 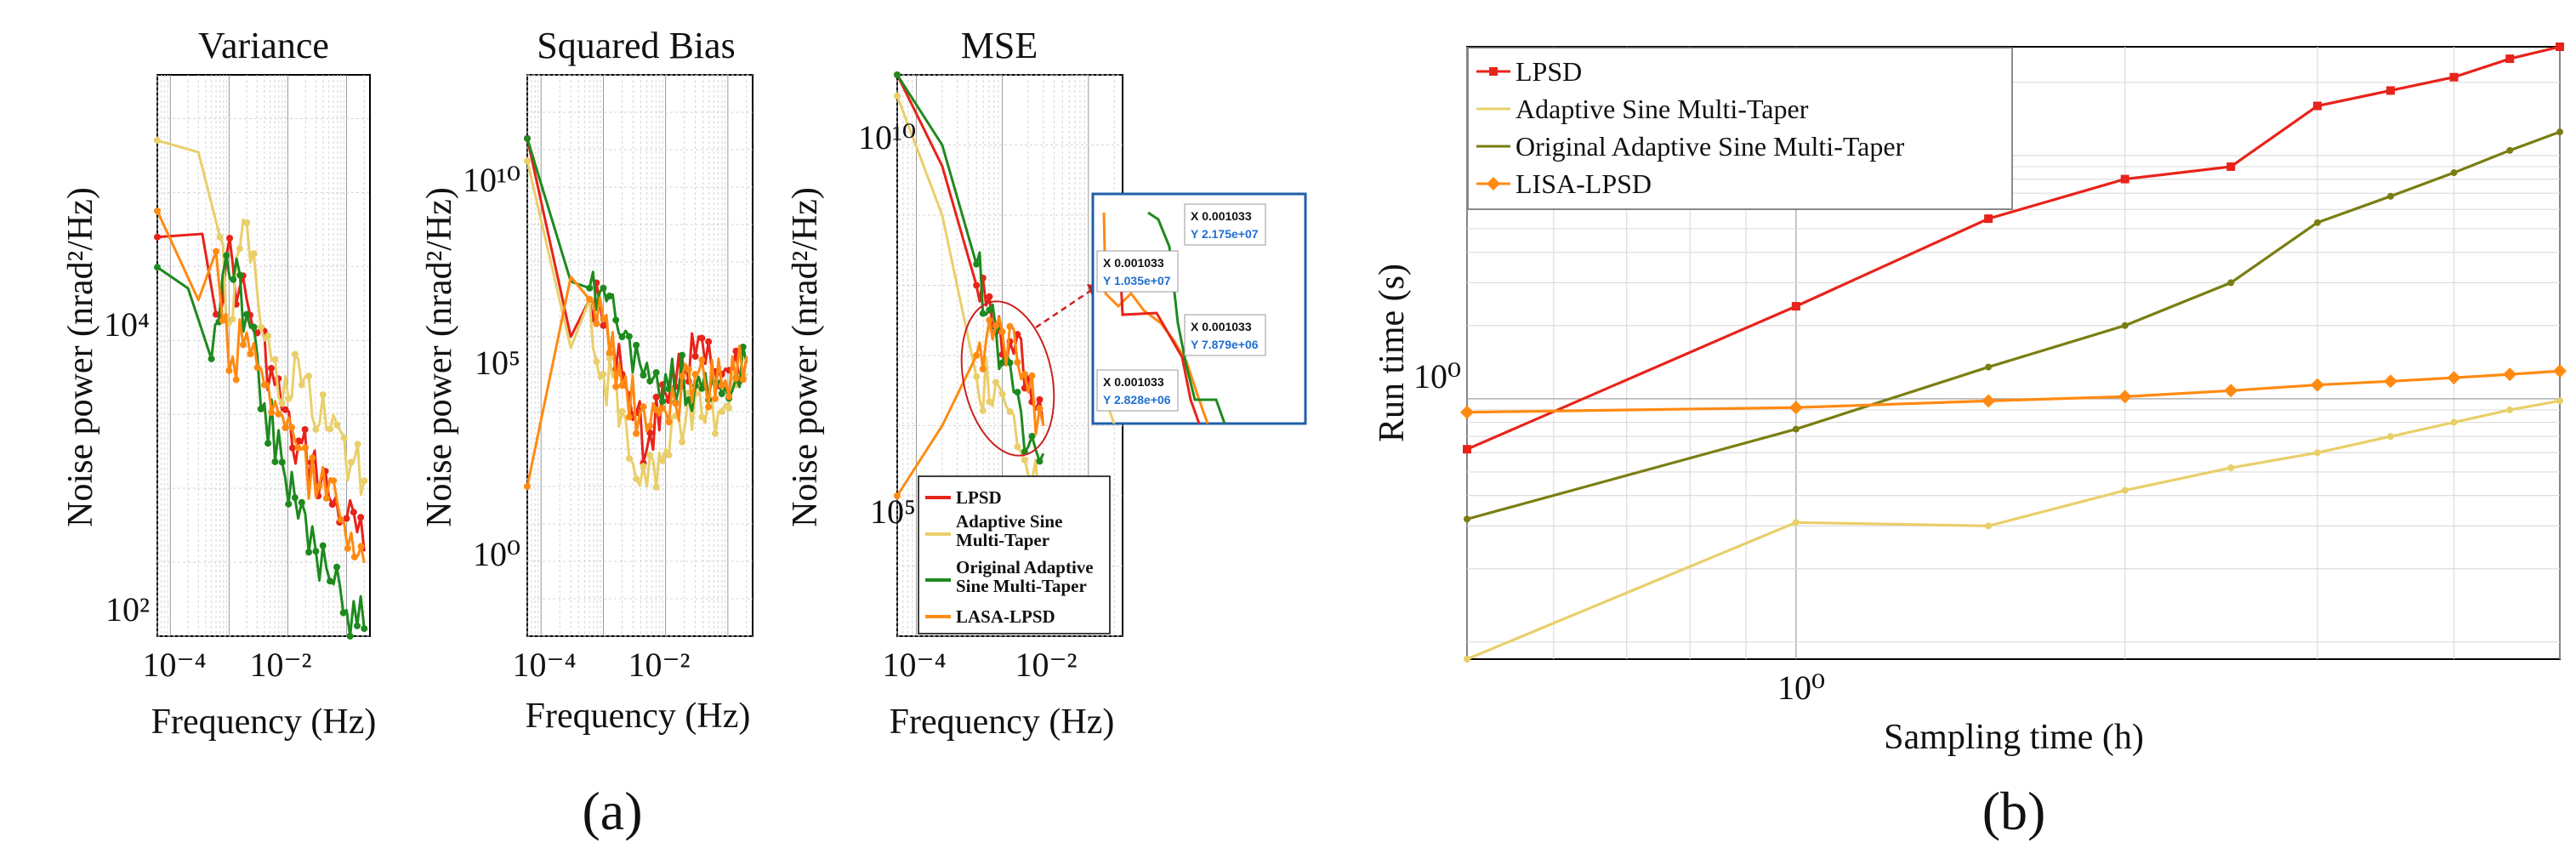 I want to click on series-line-lisa, so click(x=261, y=387).